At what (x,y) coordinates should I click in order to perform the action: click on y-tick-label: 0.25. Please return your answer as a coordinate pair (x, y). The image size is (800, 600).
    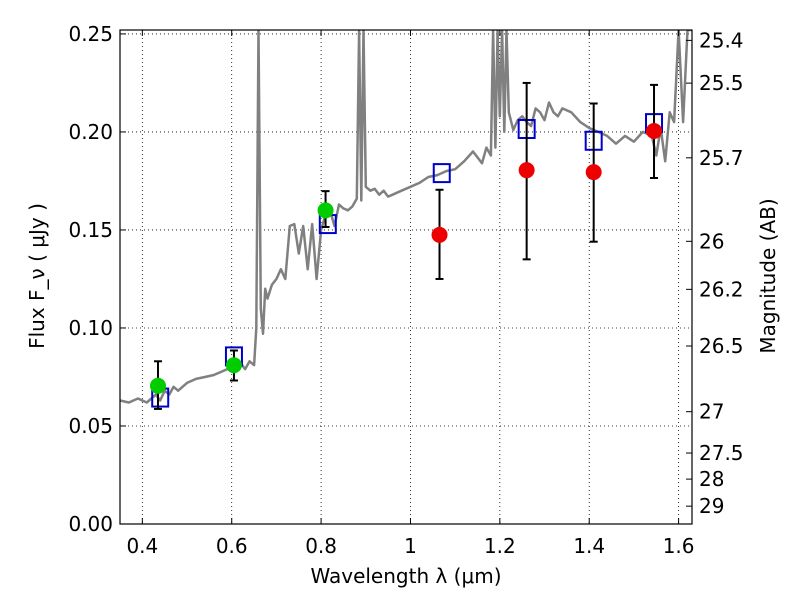
    Looking at the image, I should click on (90, 34).